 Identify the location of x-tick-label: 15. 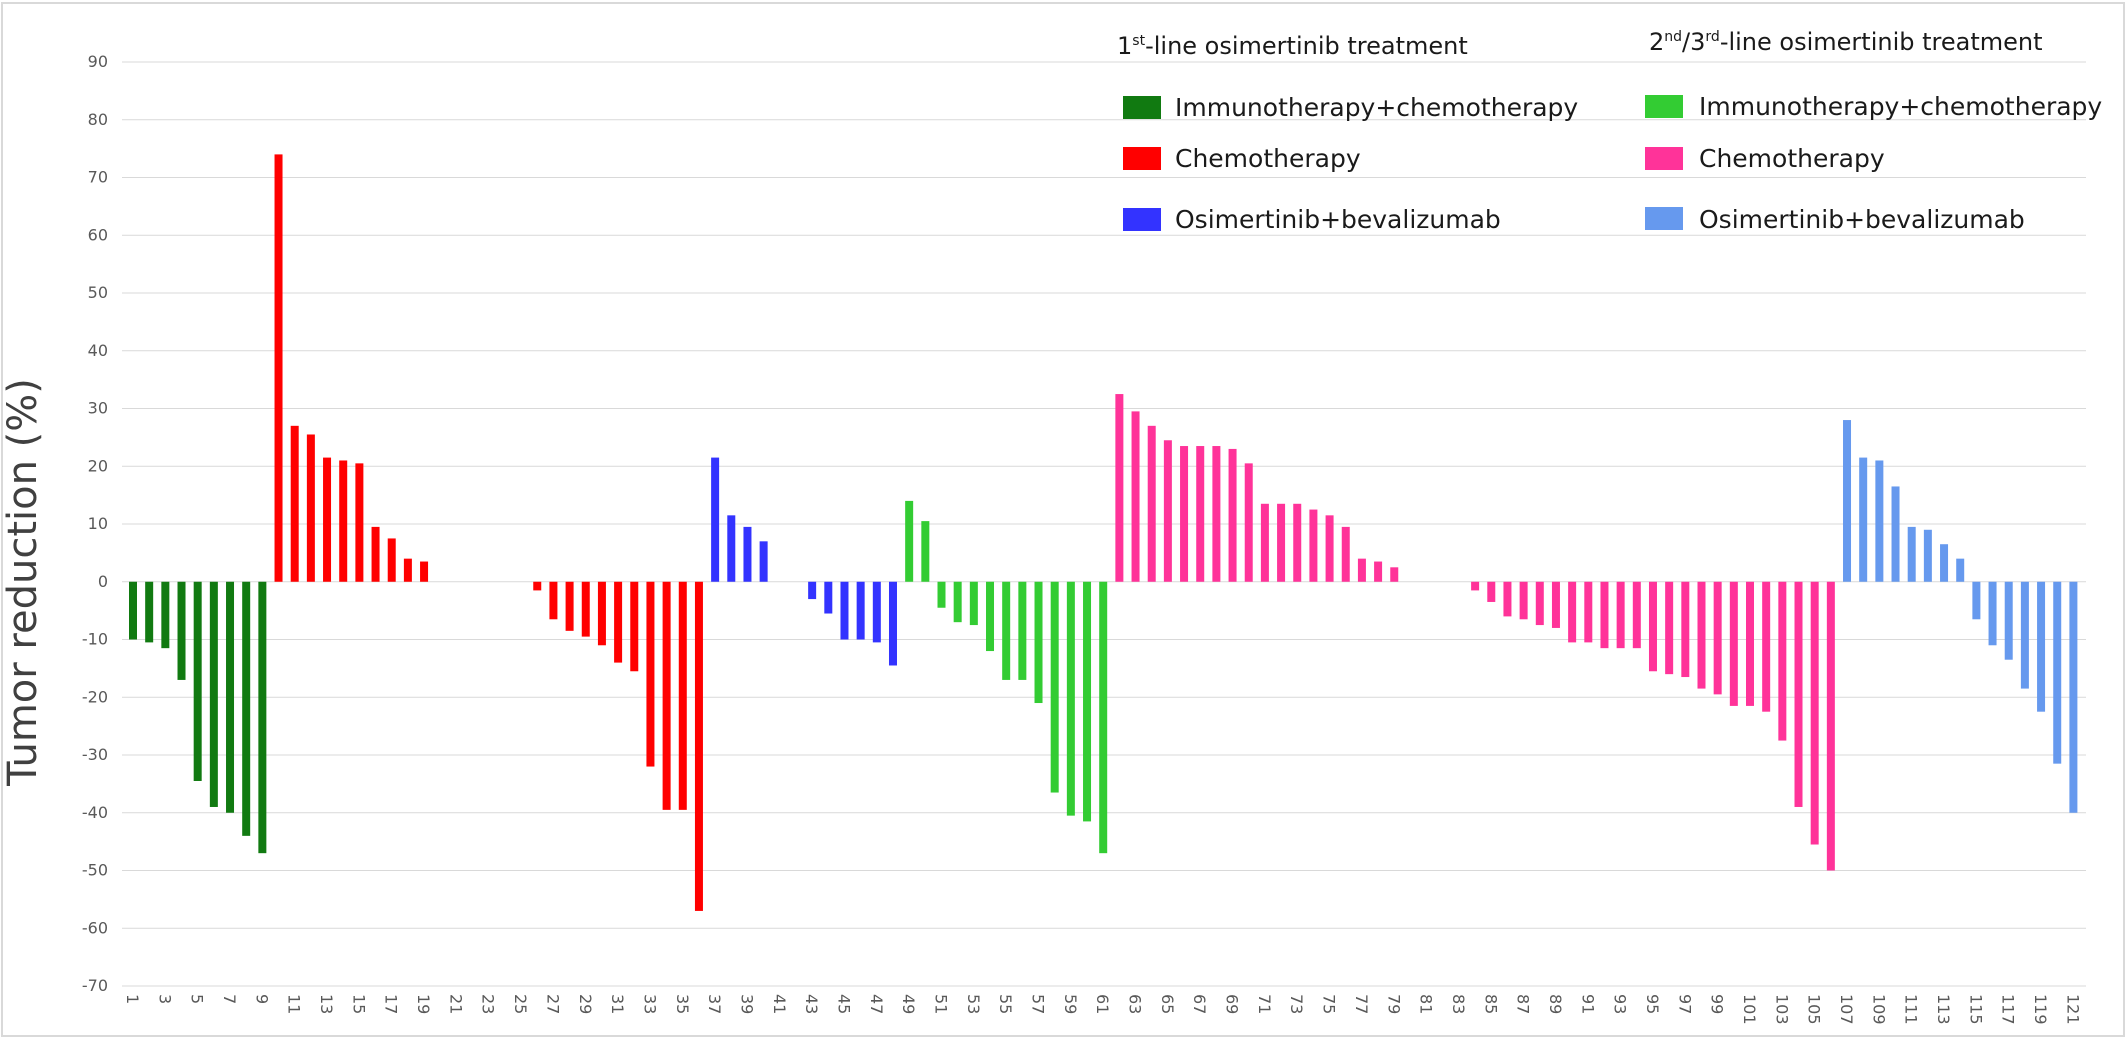
(358, 1004).